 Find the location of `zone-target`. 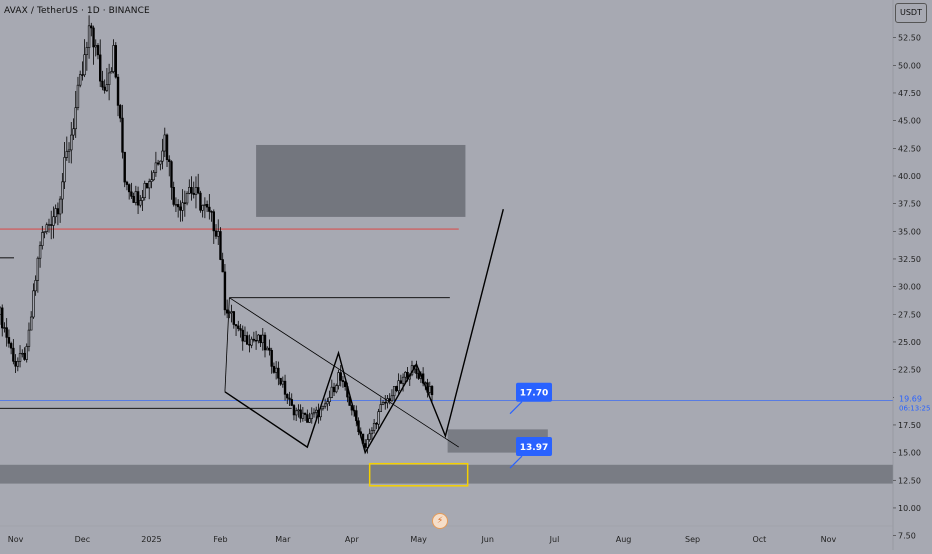

zone-target is located at coordinates (361, 180).